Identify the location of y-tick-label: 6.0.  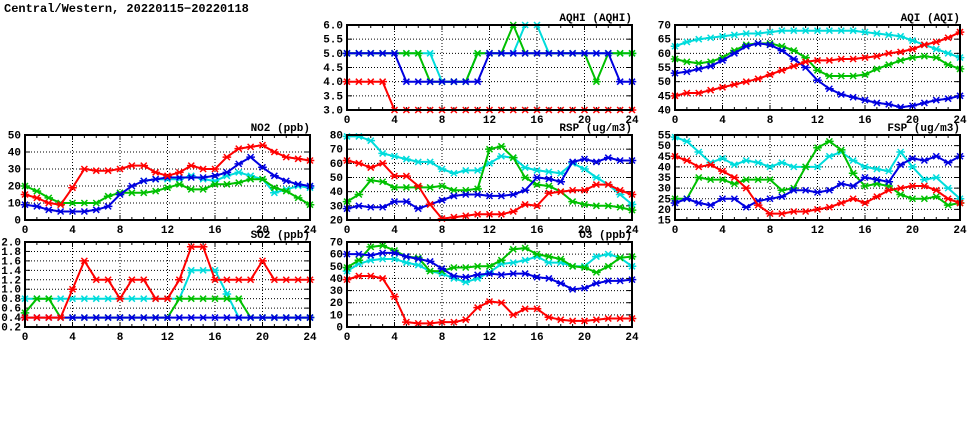
(333, 27).